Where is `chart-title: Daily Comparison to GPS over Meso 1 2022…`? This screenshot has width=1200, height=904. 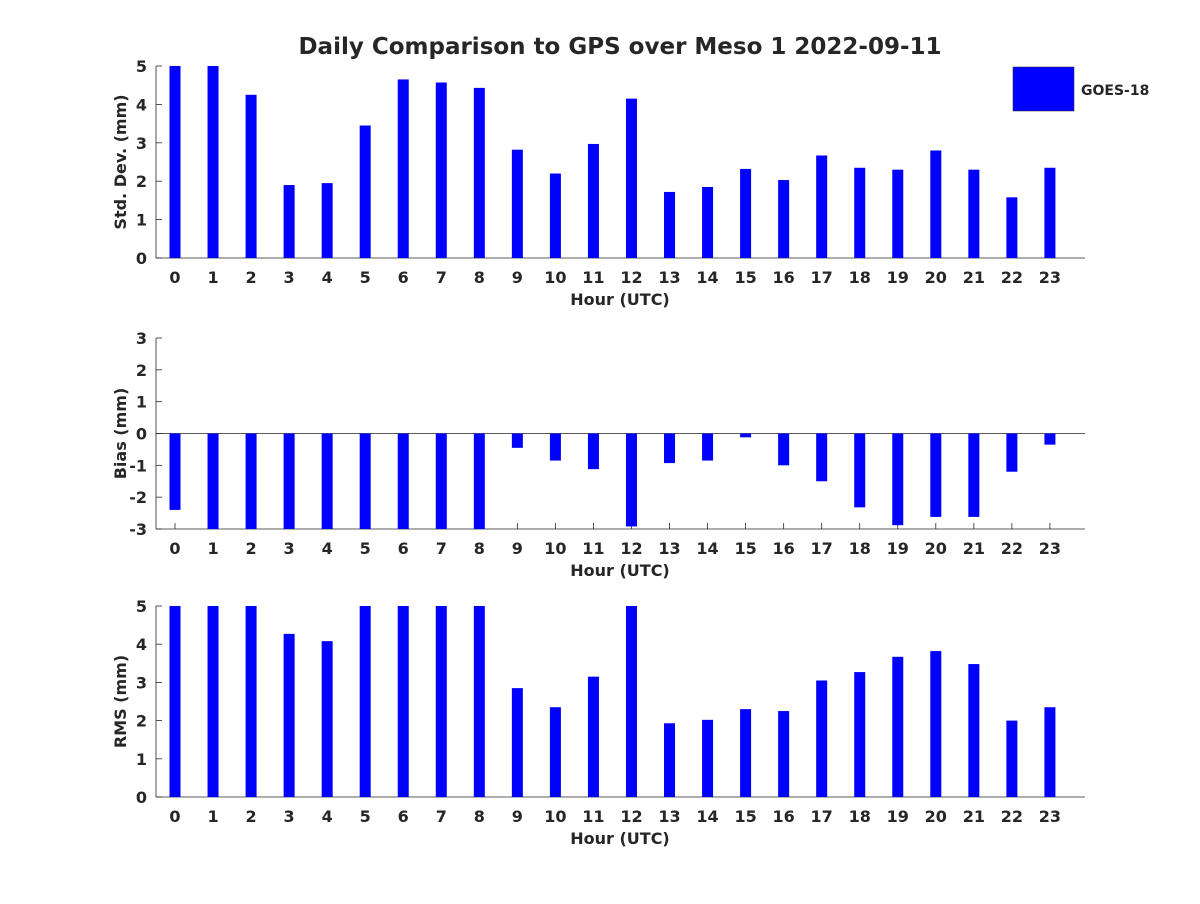
chart-title: Daily Comparison to GPS over Meso 1 2022… is located at coordinates (619, 47).